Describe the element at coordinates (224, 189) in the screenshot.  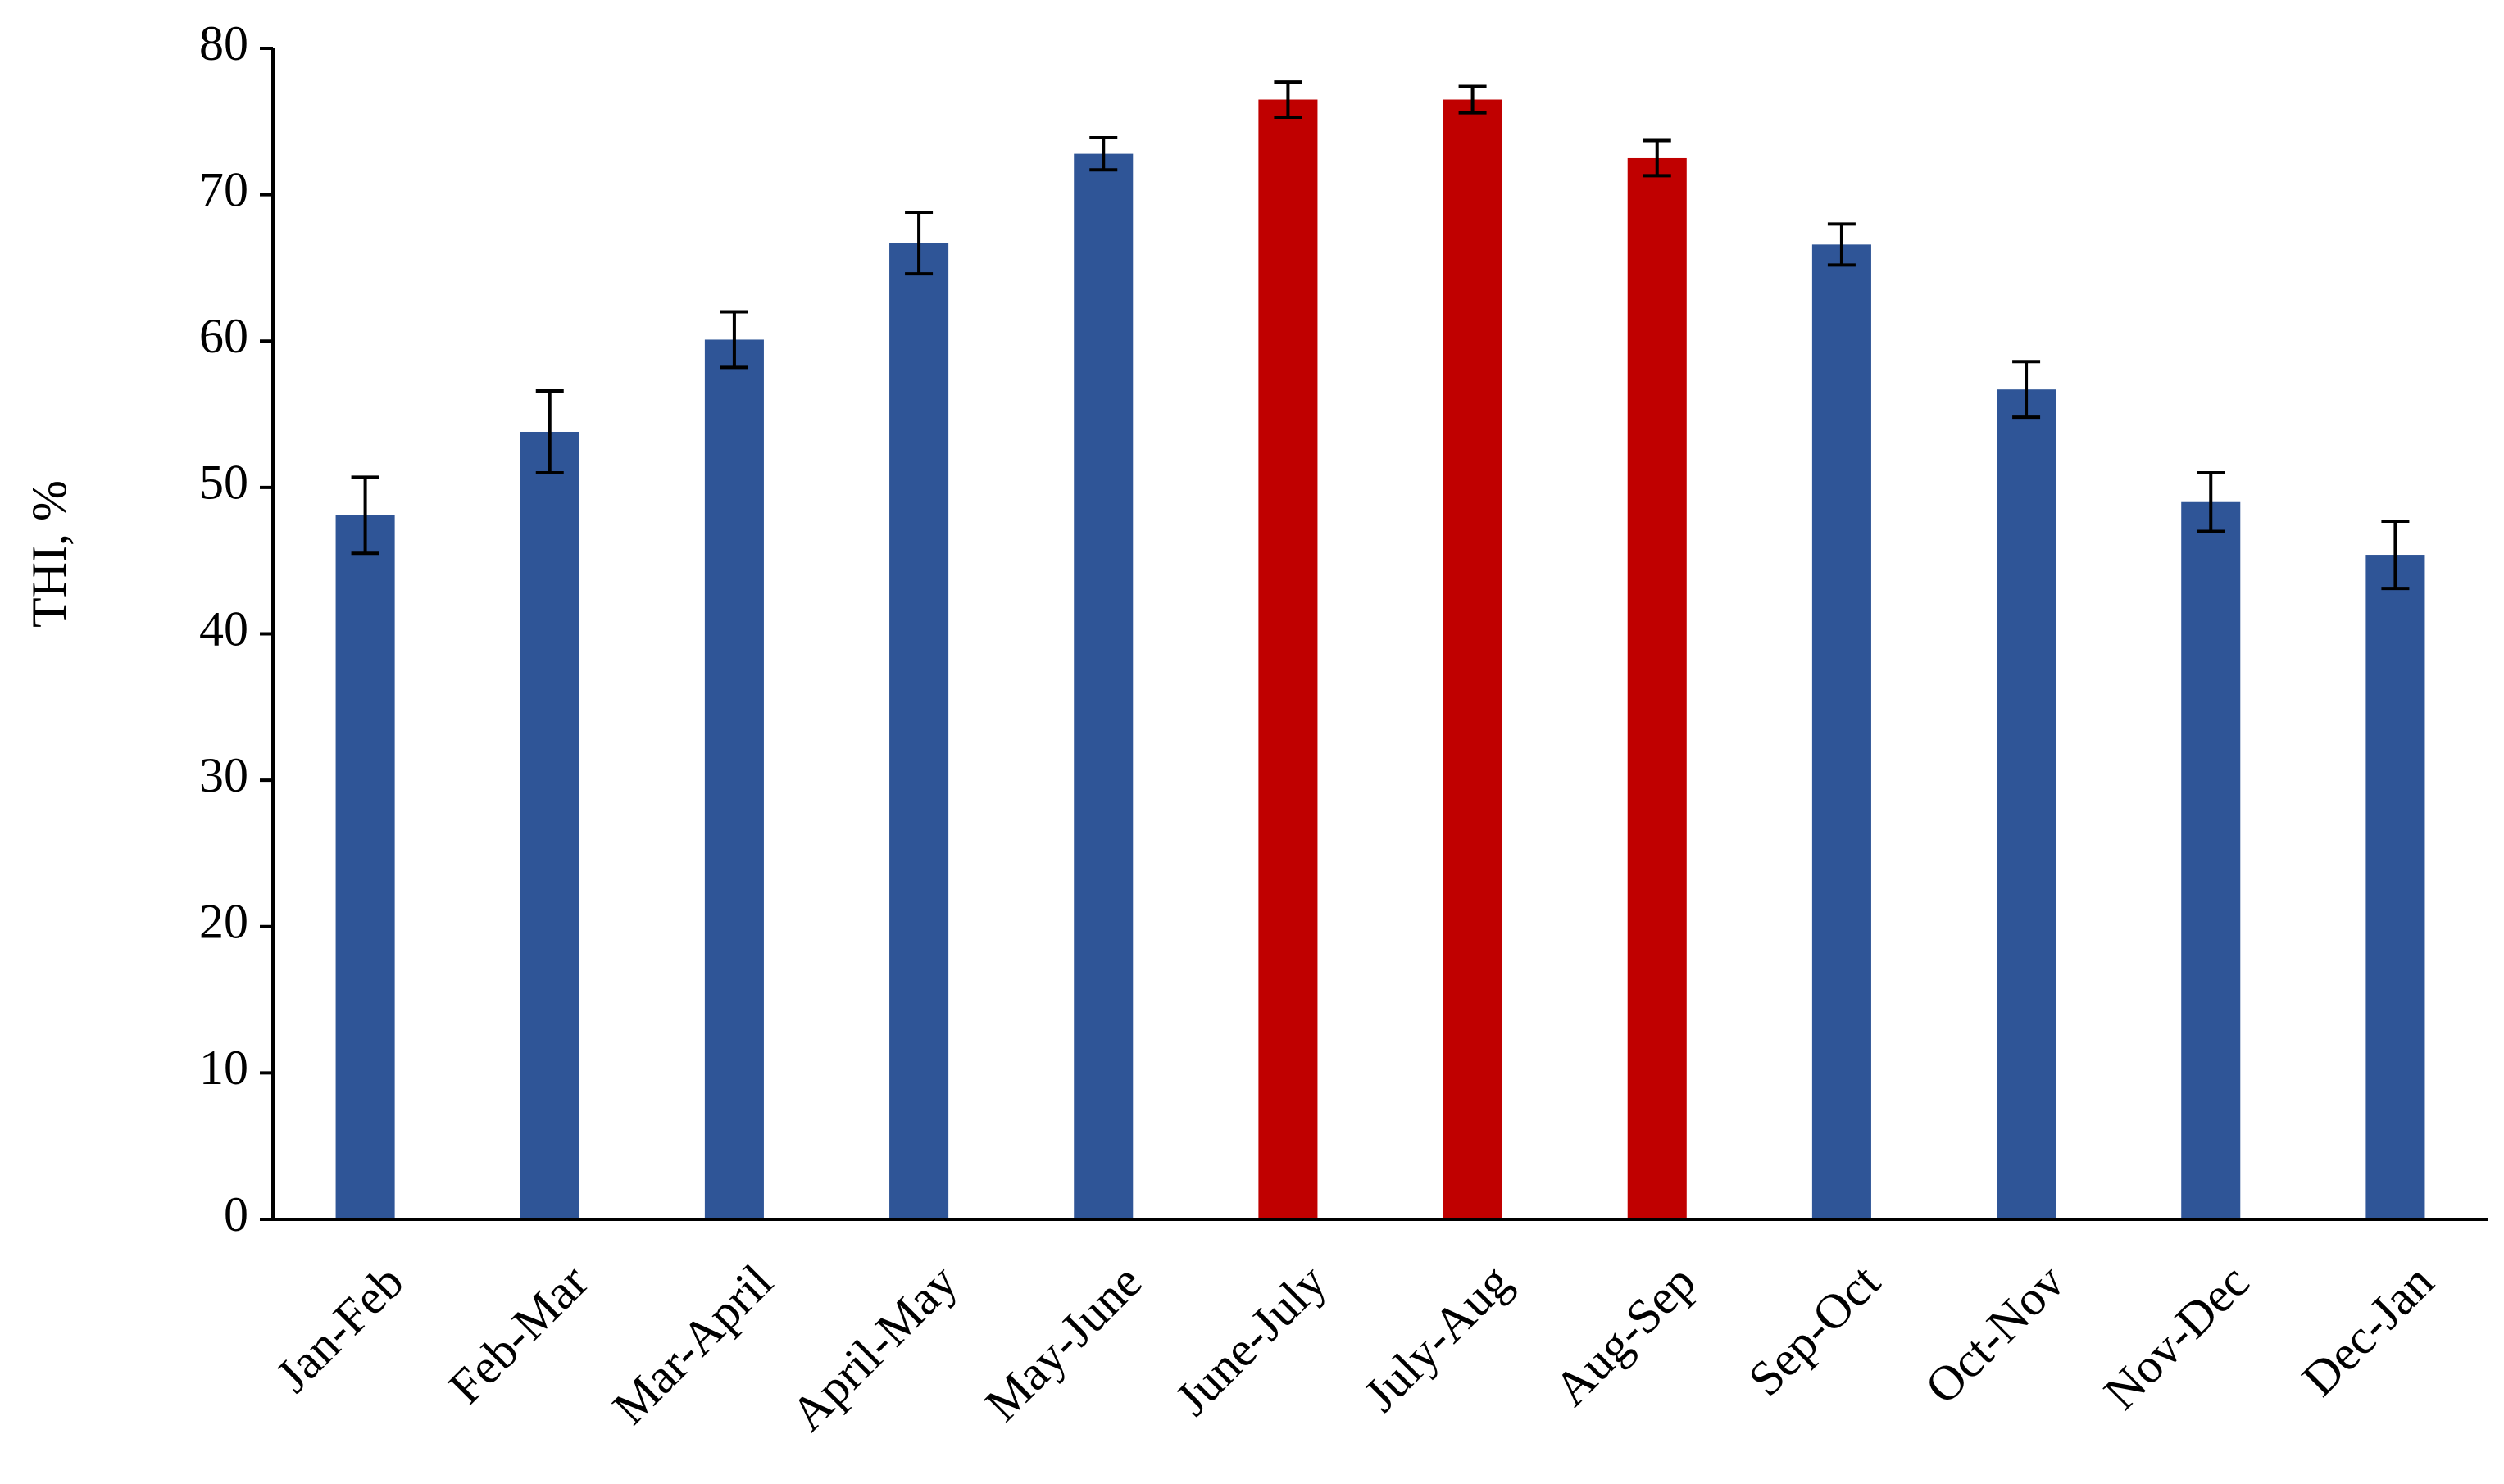
I see `y-tick-label: 70` at that location.